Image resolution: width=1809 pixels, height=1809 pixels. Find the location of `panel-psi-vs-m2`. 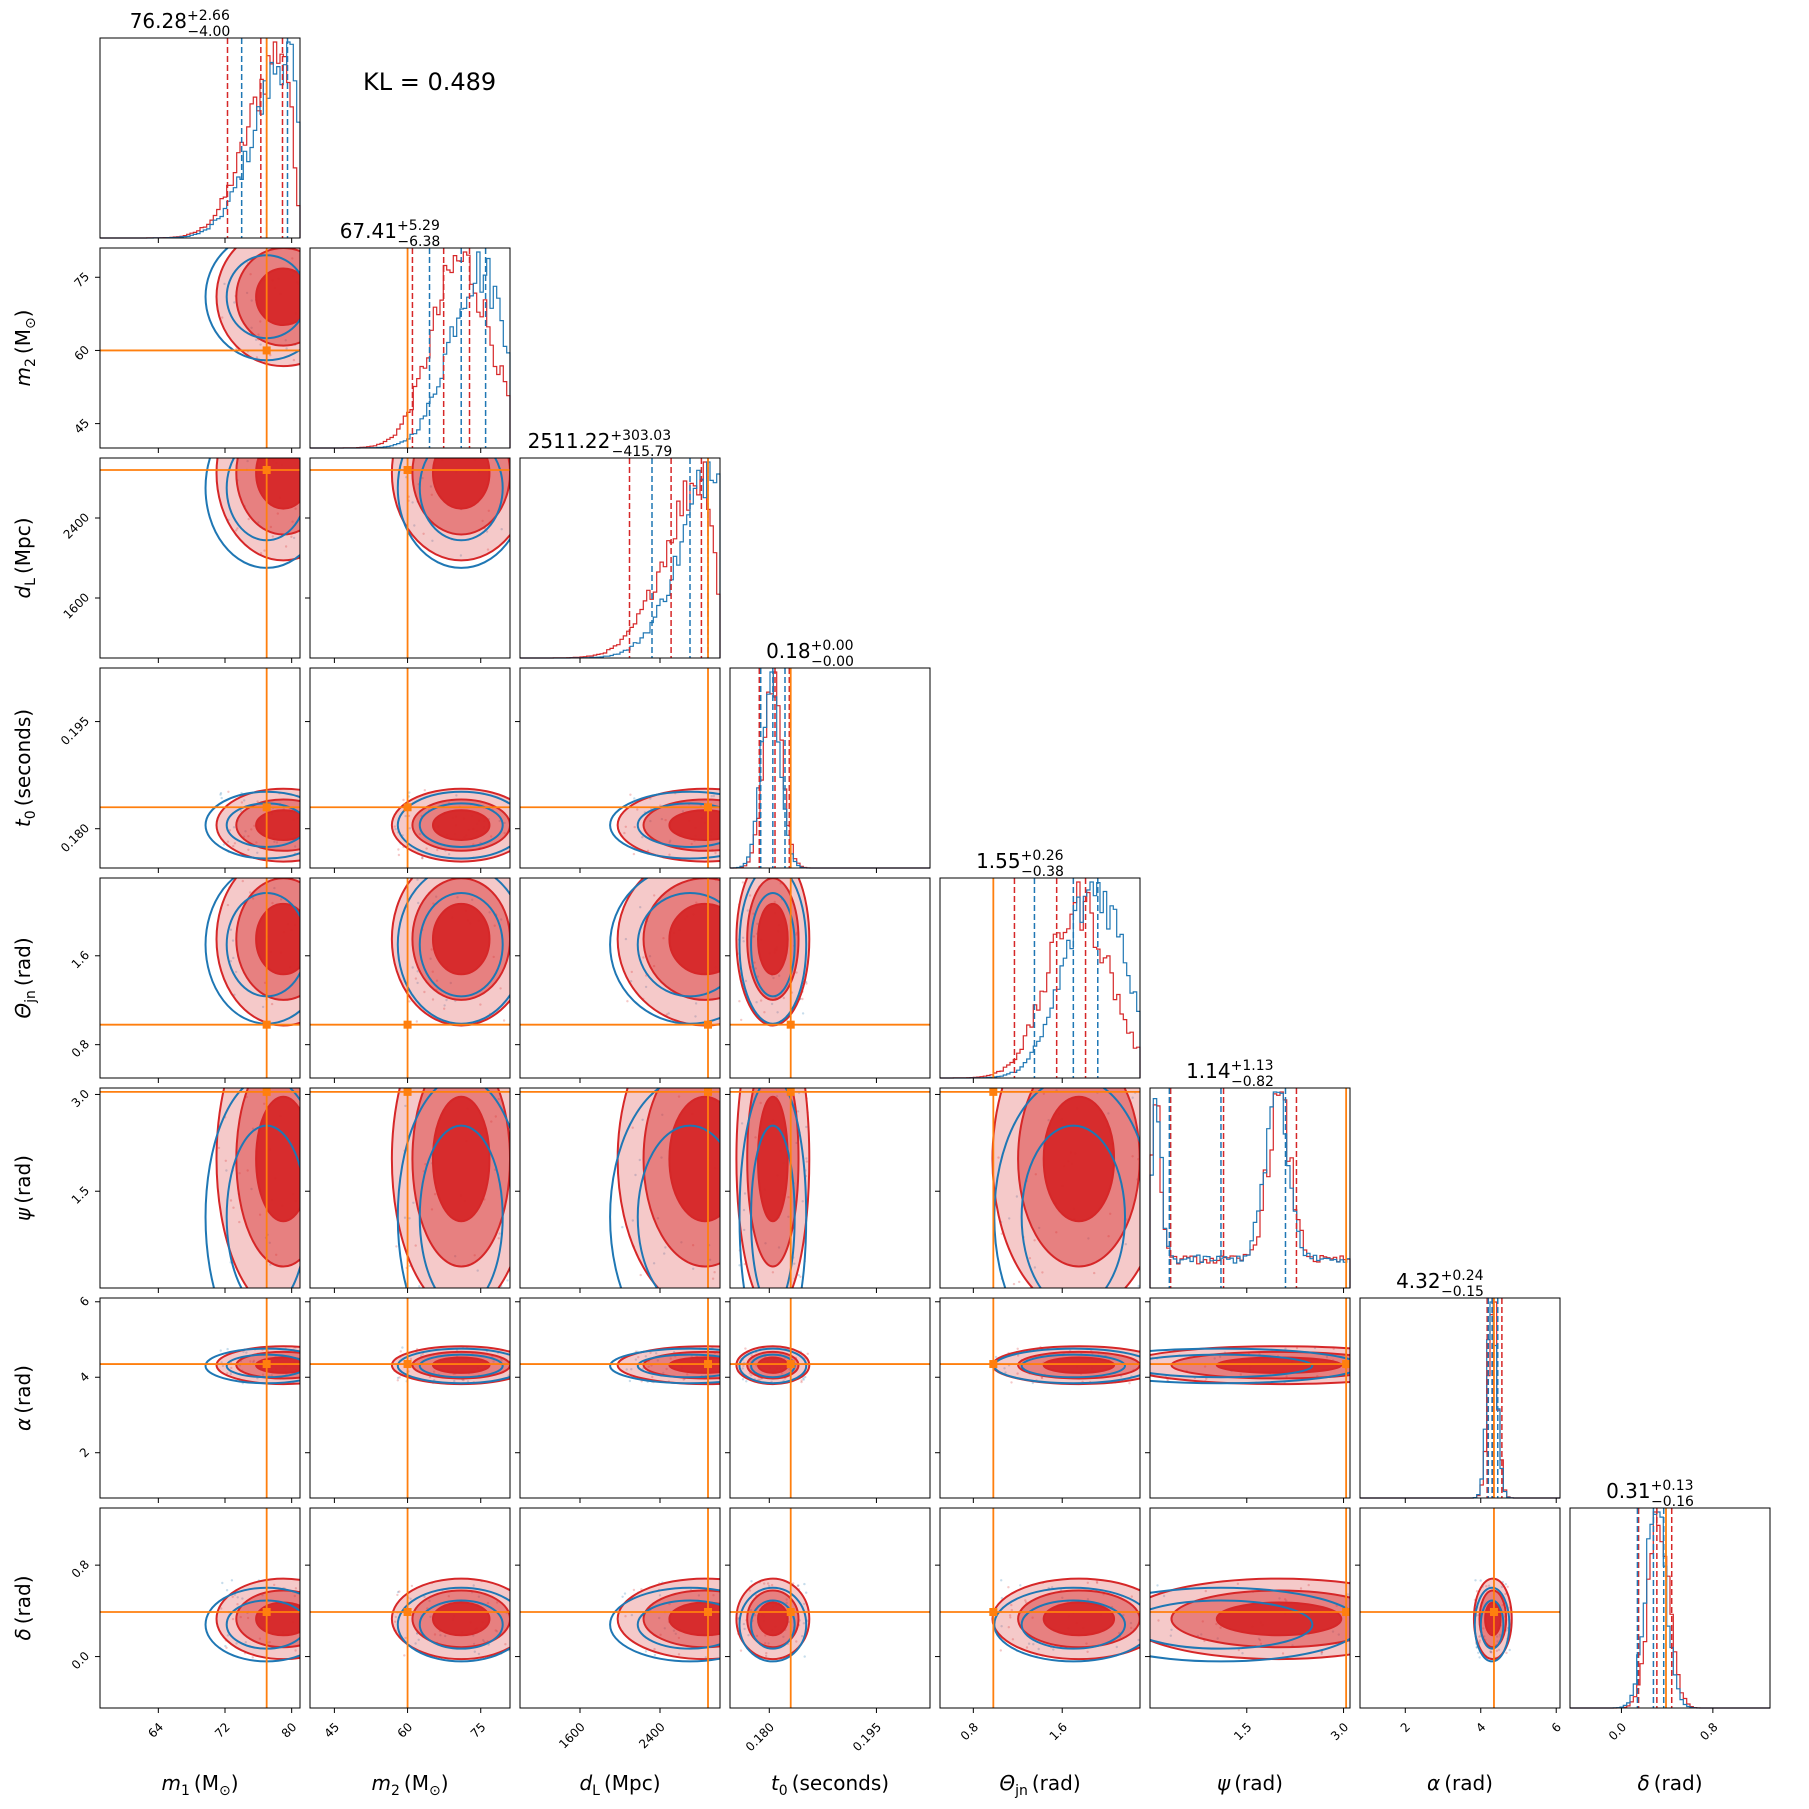

panel-psi-vs-m2 is located at coordinates (408, 1190).